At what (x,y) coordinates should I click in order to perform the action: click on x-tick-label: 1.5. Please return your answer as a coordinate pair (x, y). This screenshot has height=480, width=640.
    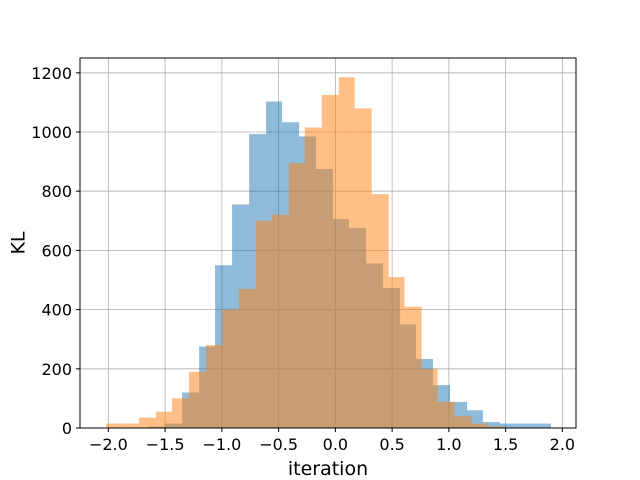
    Looking at the image, I should click on (505, 444).